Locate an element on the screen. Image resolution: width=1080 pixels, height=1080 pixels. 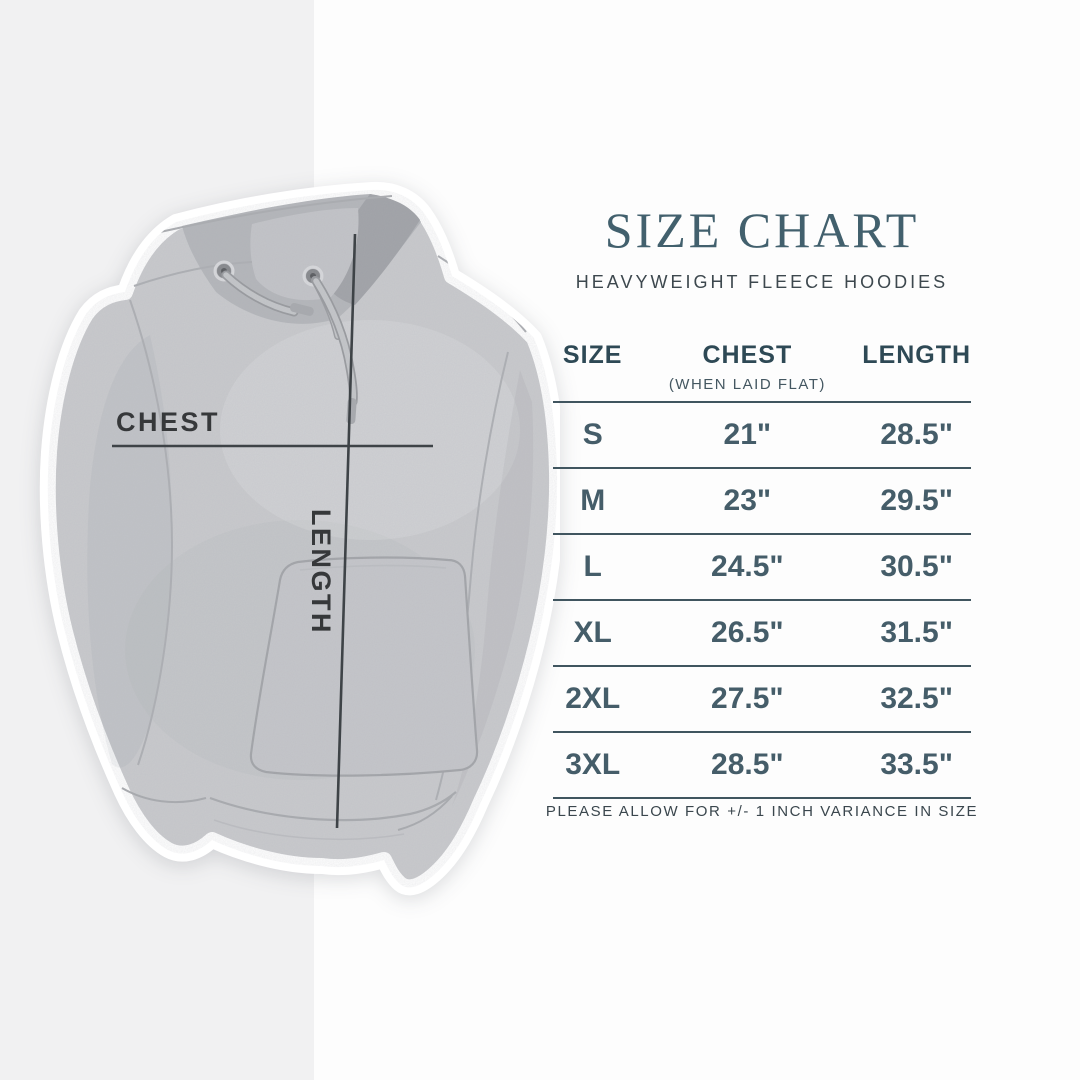
chest-cell: 28.5" is located at coordinates (747, 764).